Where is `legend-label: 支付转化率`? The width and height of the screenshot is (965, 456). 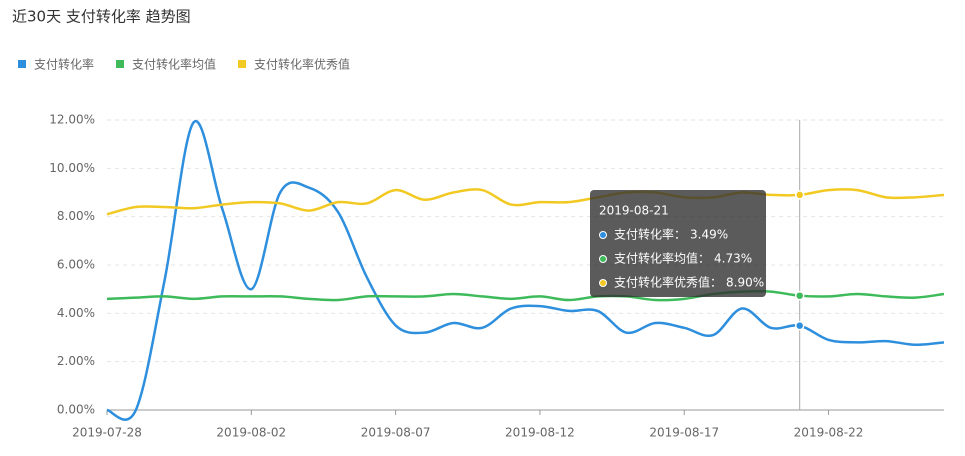
legend-label: 支付转化率 is located at coordinates (64, 64).